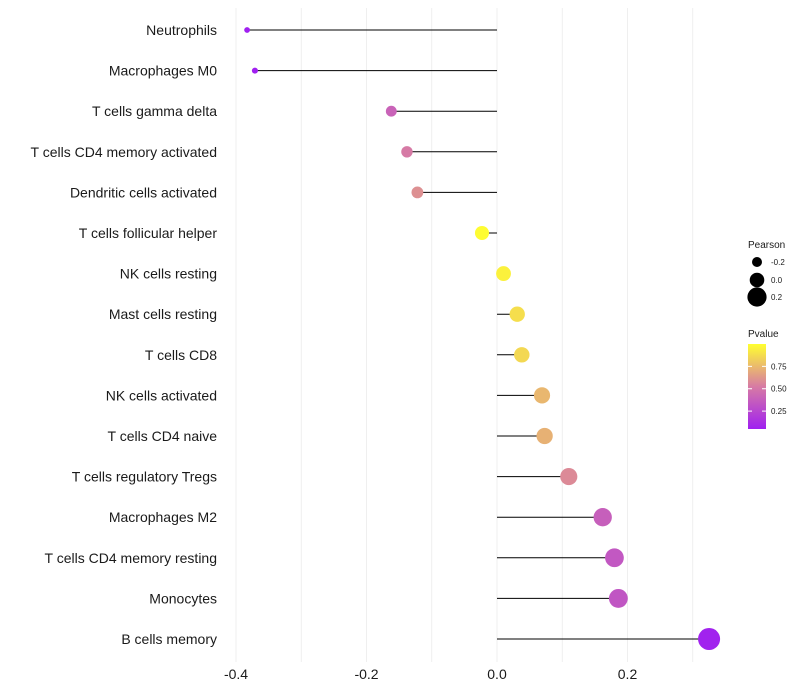  I want to click on category-label: T cells CD4 memory activated, so click(124, 152).